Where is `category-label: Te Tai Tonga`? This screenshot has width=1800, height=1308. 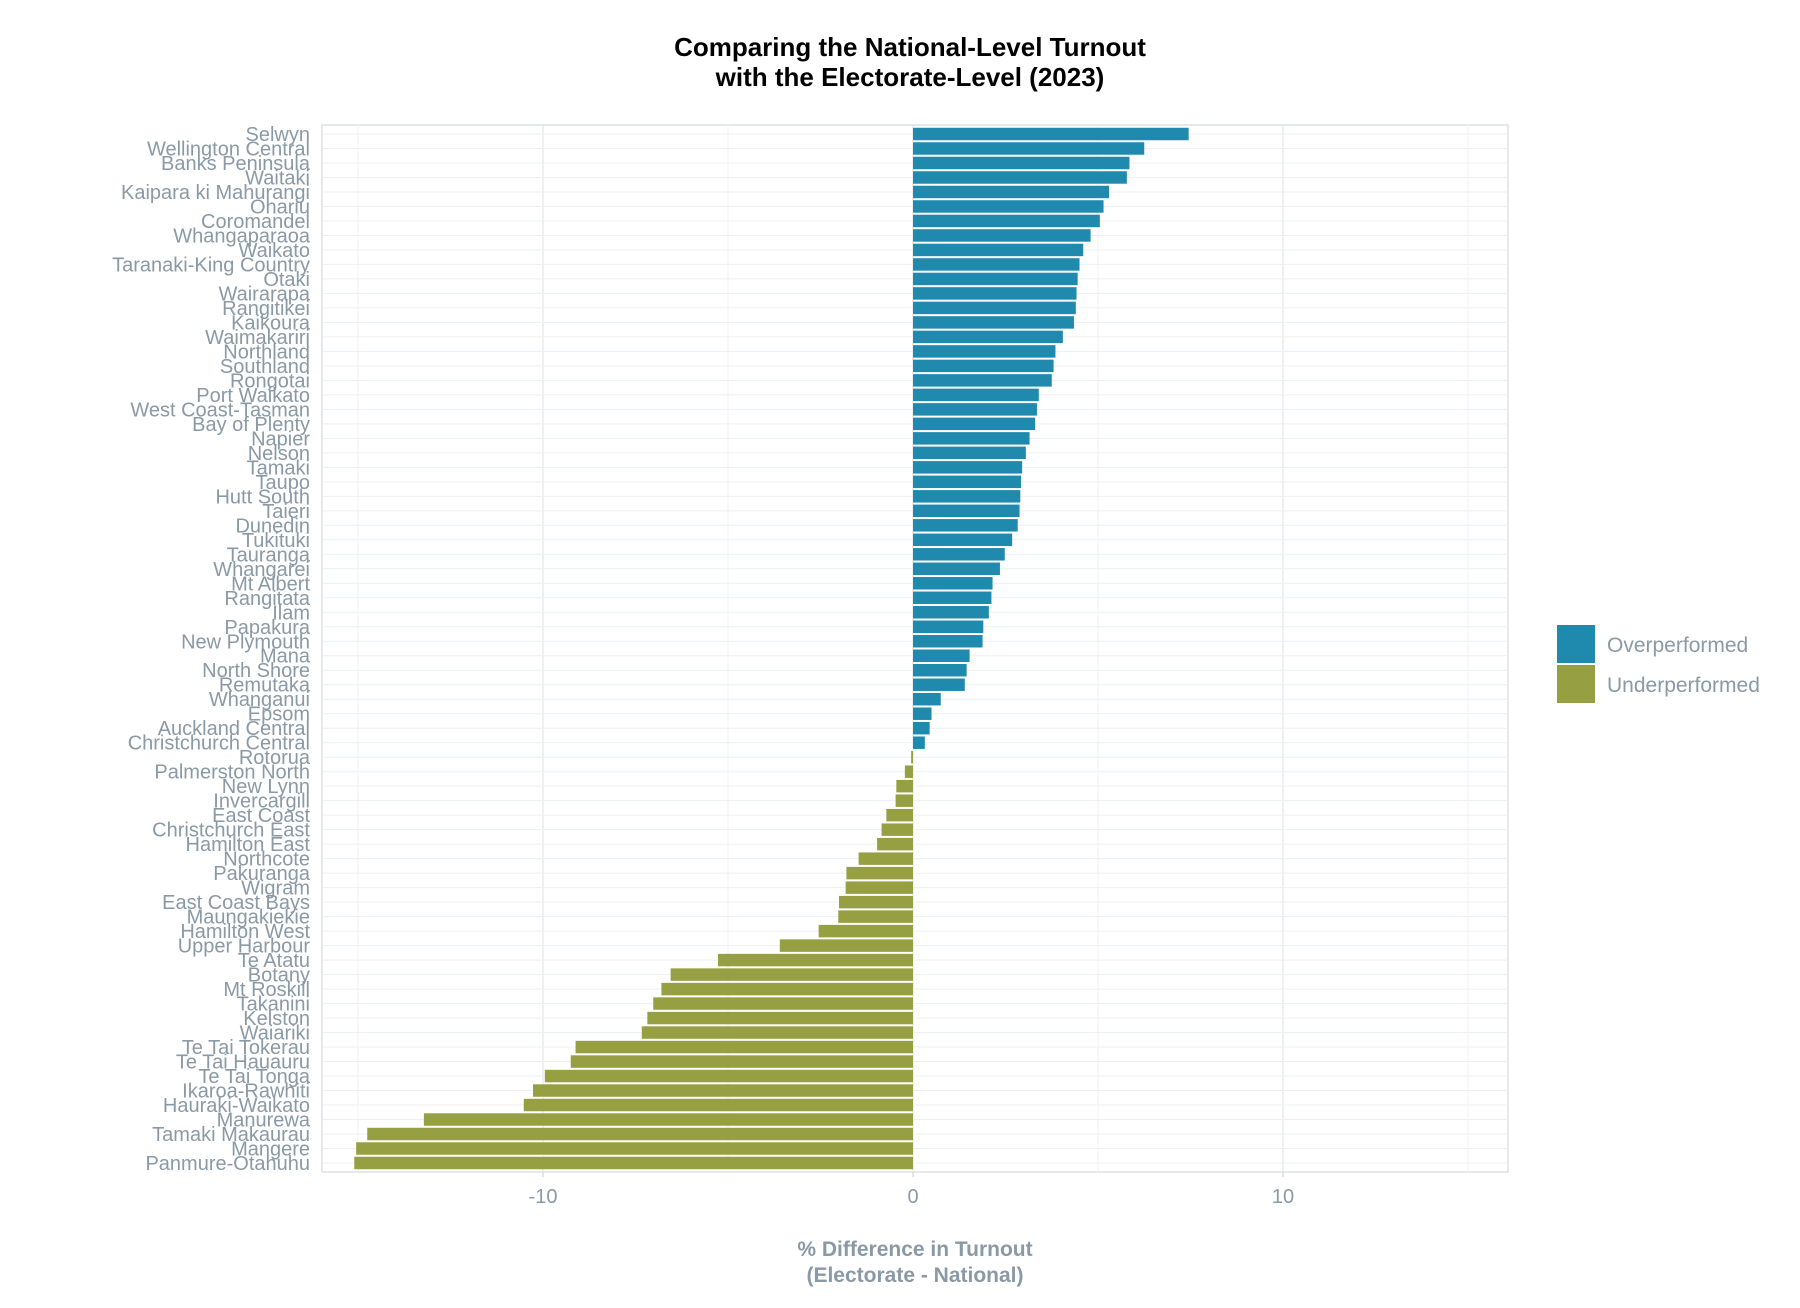
category-label: Te Tai Tonga is located at coordinates (254, 1077).